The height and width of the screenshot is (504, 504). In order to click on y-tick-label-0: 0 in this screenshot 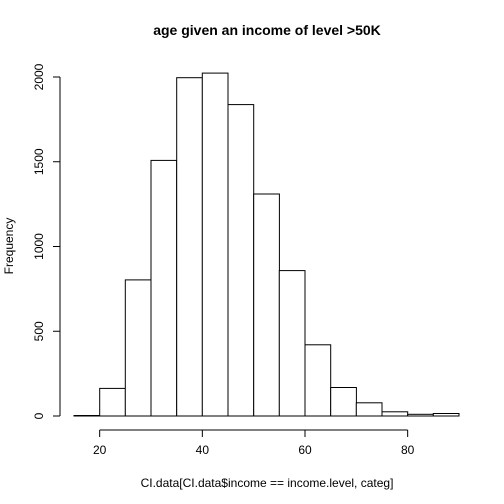, I will do `click(39, 415)`.